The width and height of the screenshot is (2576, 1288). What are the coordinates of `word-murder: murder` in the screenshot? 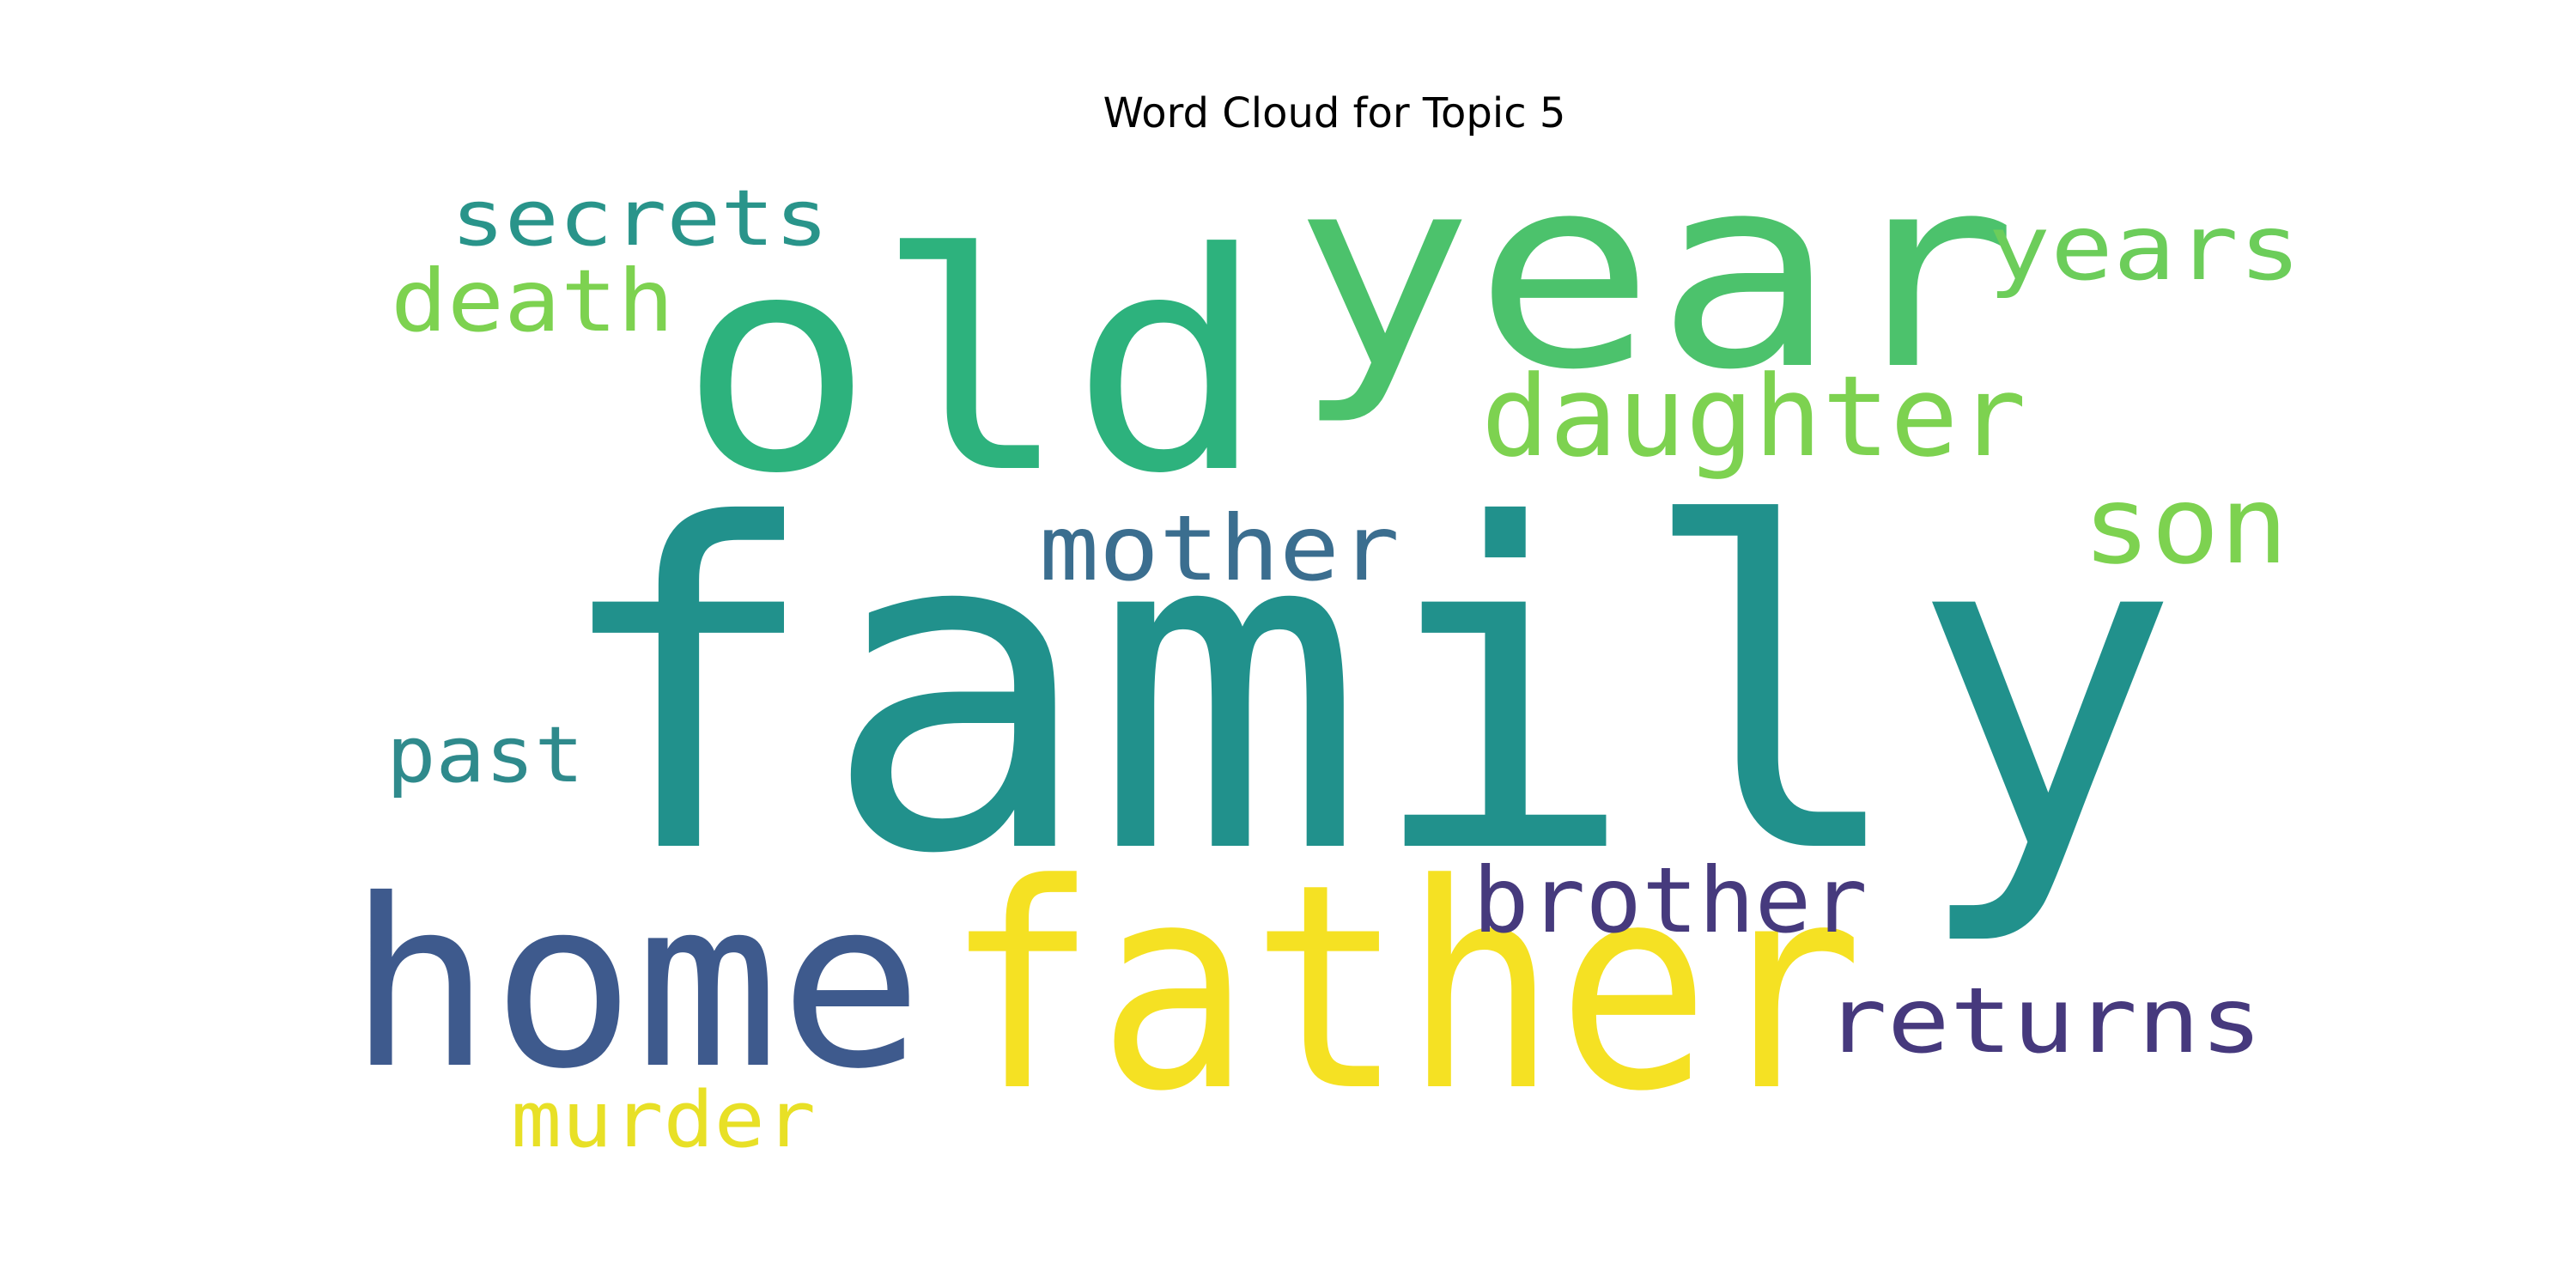 It's located at (663, 1120).